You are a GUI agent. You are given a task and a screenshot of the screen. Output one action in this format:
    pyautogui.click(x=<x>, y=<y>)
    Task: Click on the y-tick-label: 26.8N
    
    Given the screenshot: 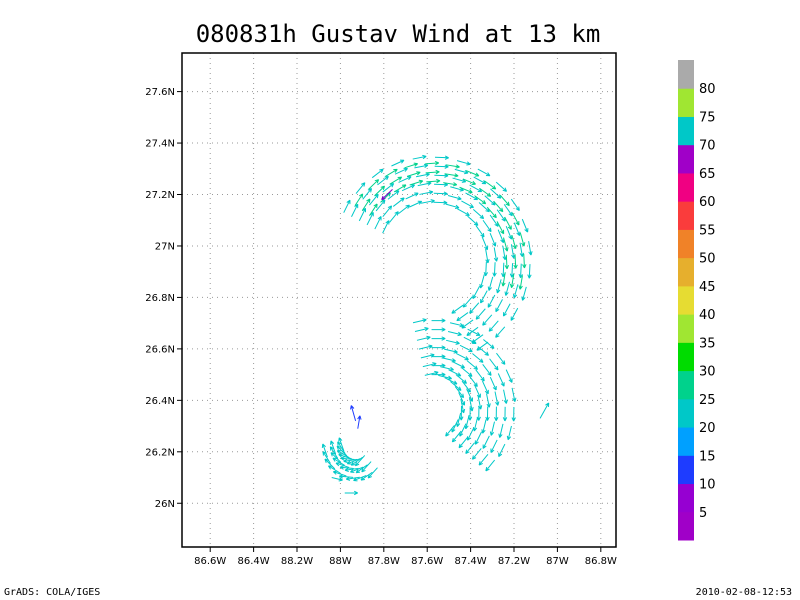 What is the action you would take?
    pyautogui.click(x=160, y=298)
    